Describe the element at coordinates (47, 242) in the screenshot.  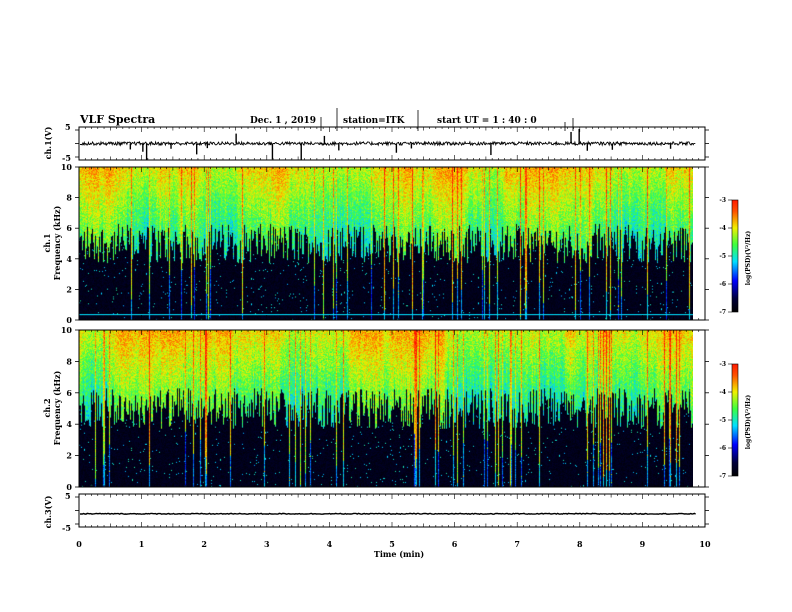
I see `ch1-spec-ylabel-channel: ch.1` at that location.